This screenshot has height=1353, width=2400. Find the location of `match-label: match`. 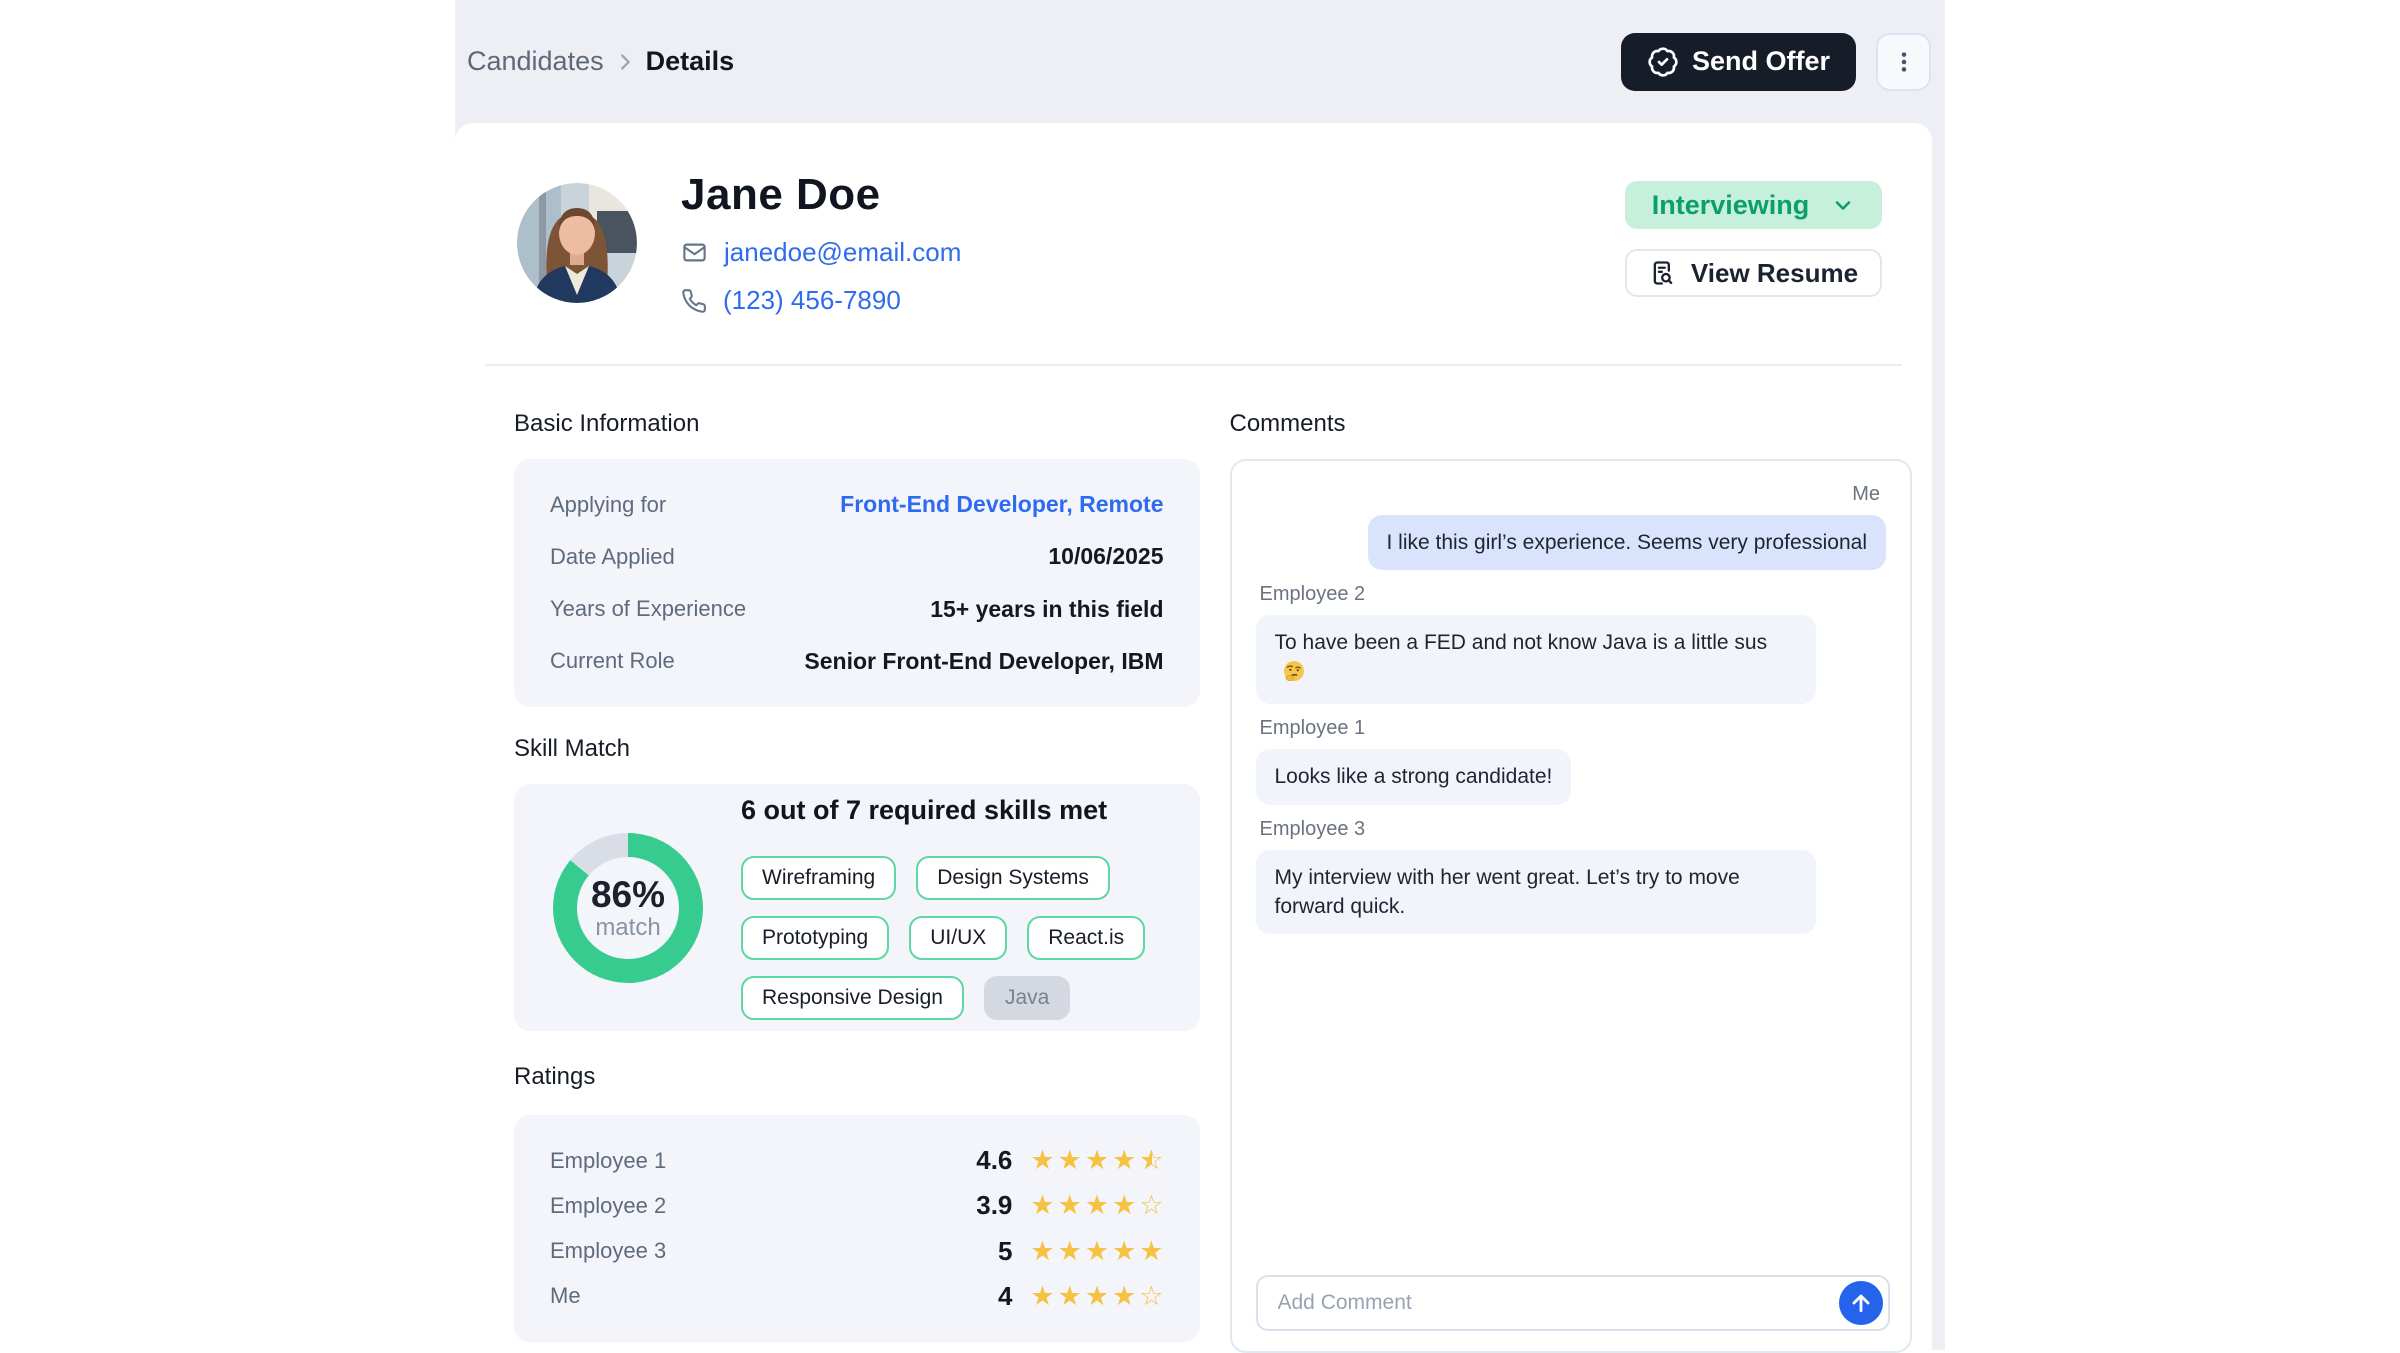

match-label: match is located at coordinates (628, 927).